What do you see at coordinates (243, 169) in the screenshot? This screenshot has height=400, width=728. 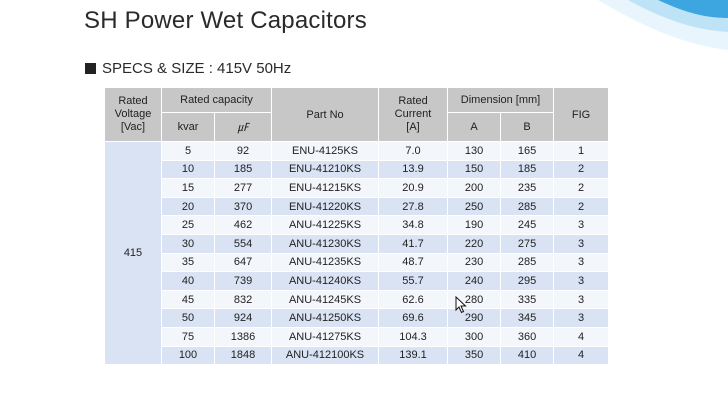 I see `uf-cell: 185` at bounding box center [243, 169].